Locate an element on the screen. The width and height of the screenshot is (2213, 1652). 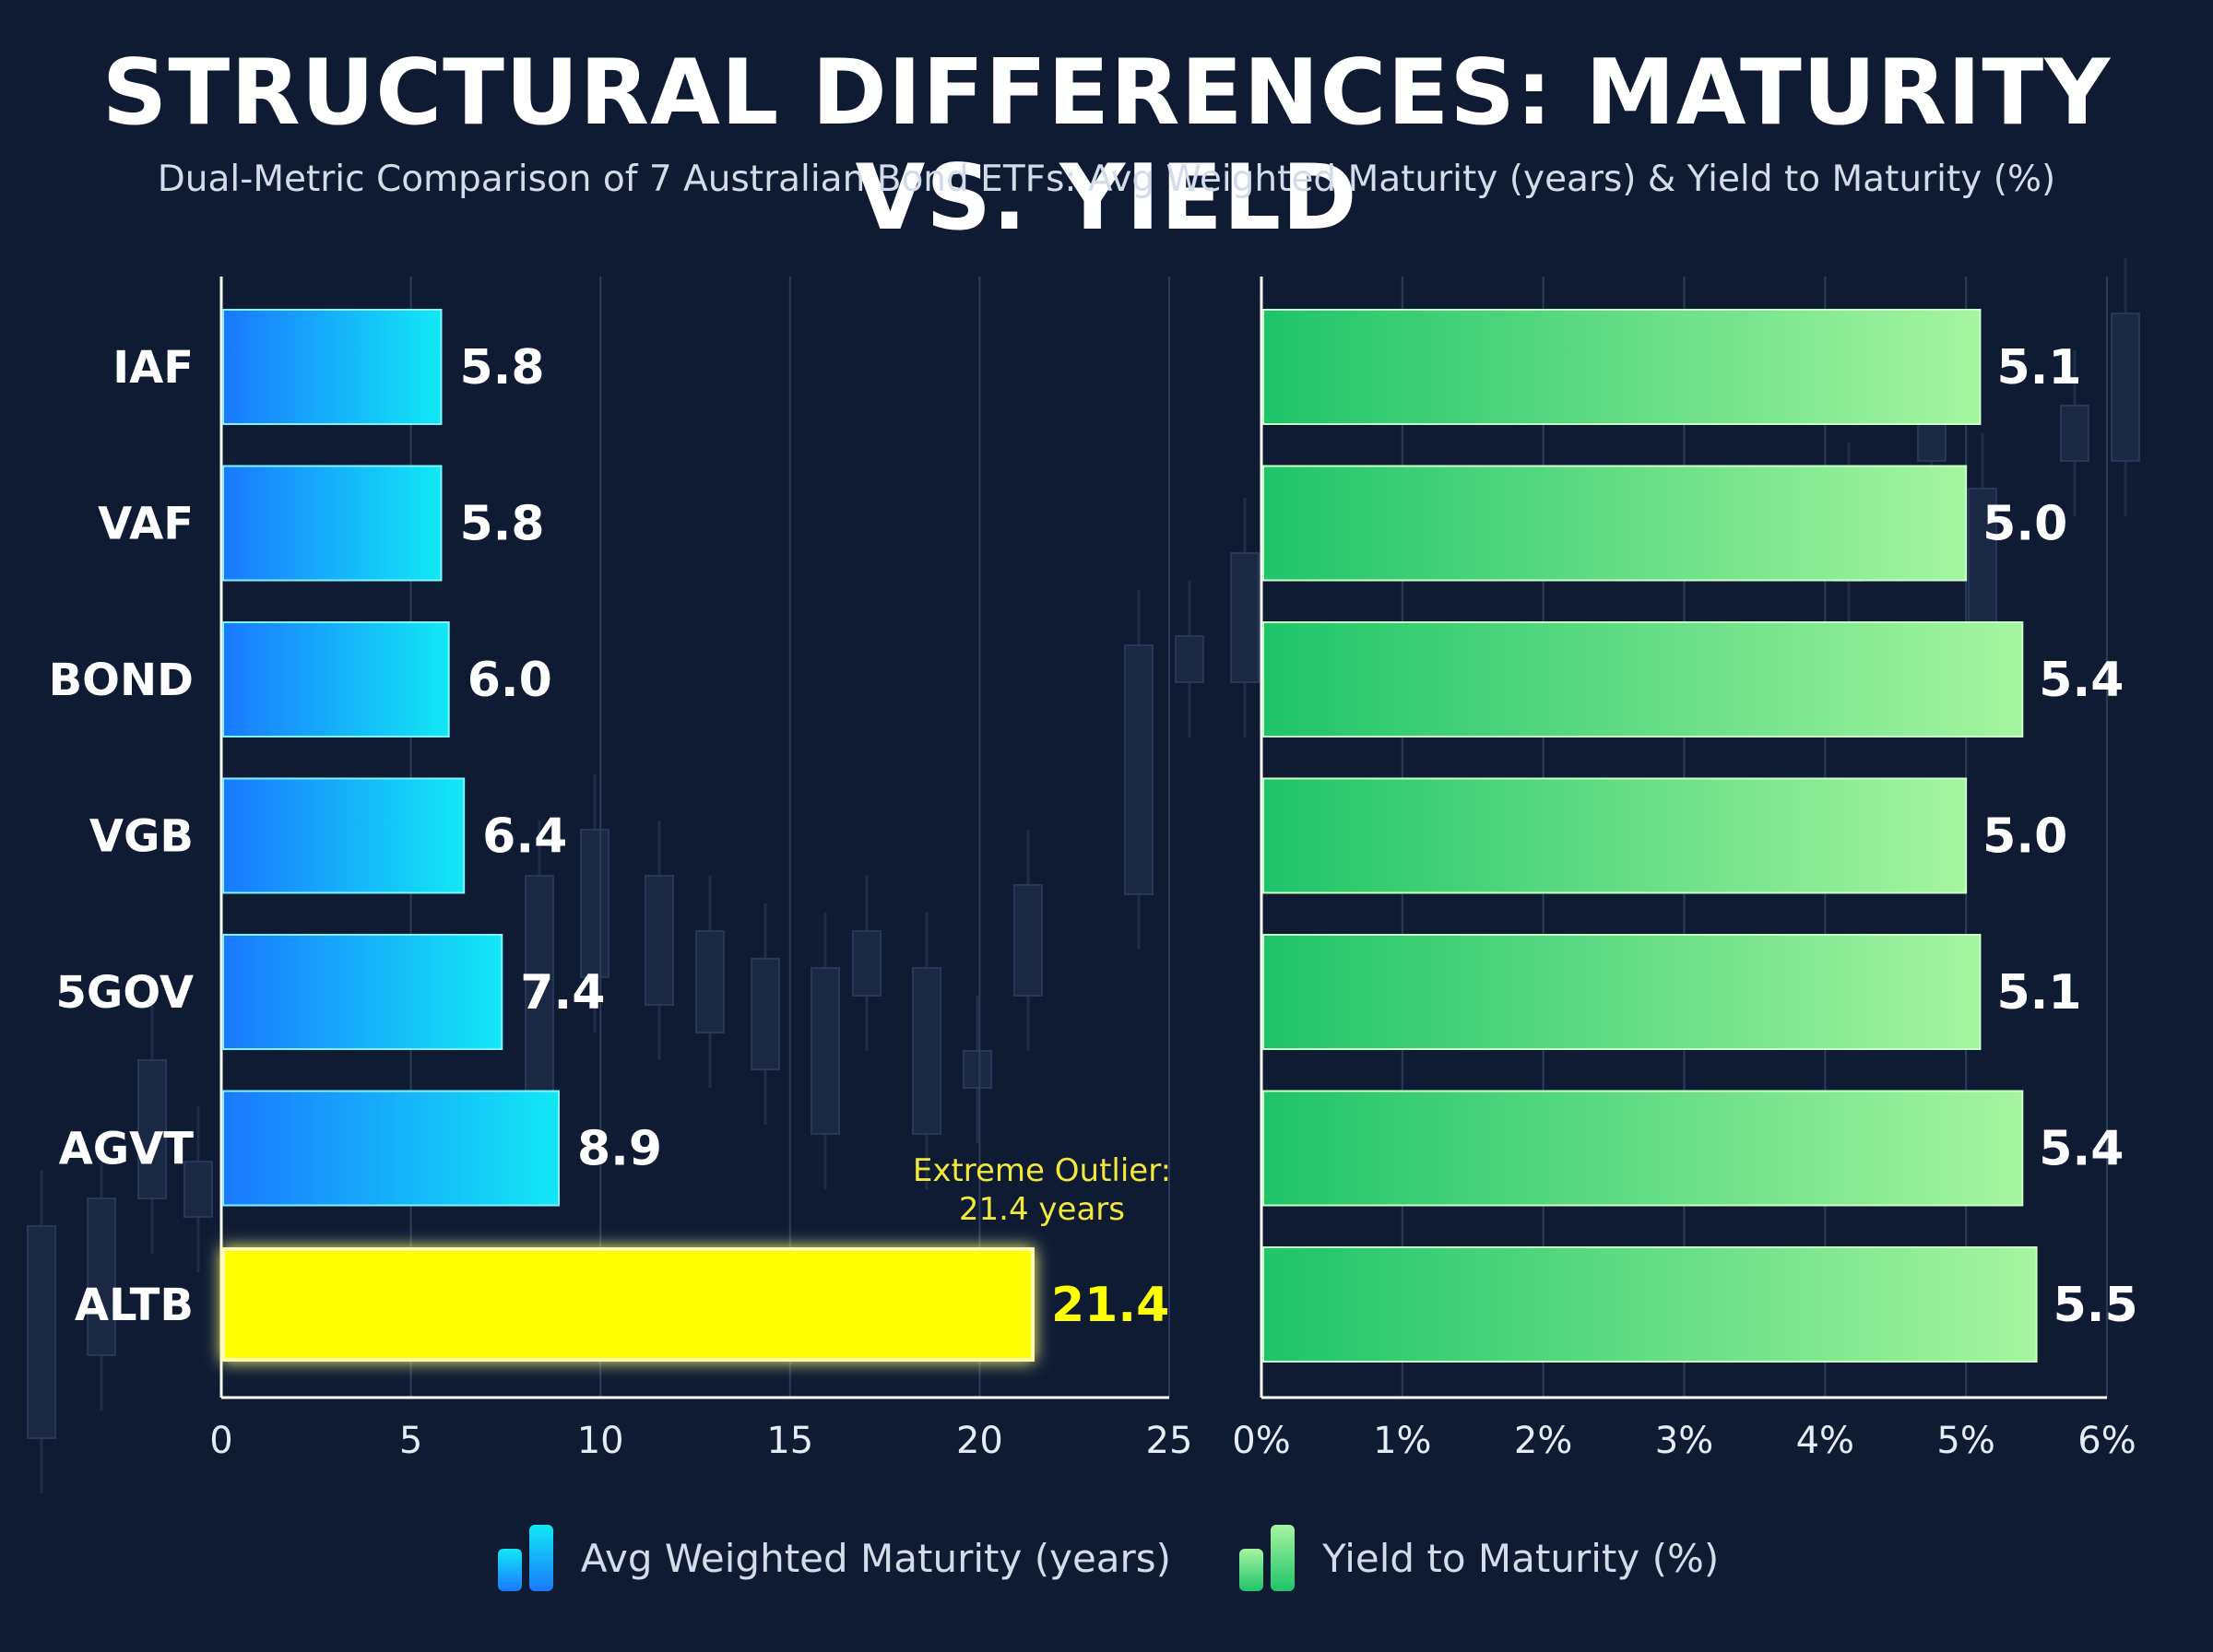
legend-item-maturity: Avg Weighted Maturity (years) is located at coordinates (832, 1558).